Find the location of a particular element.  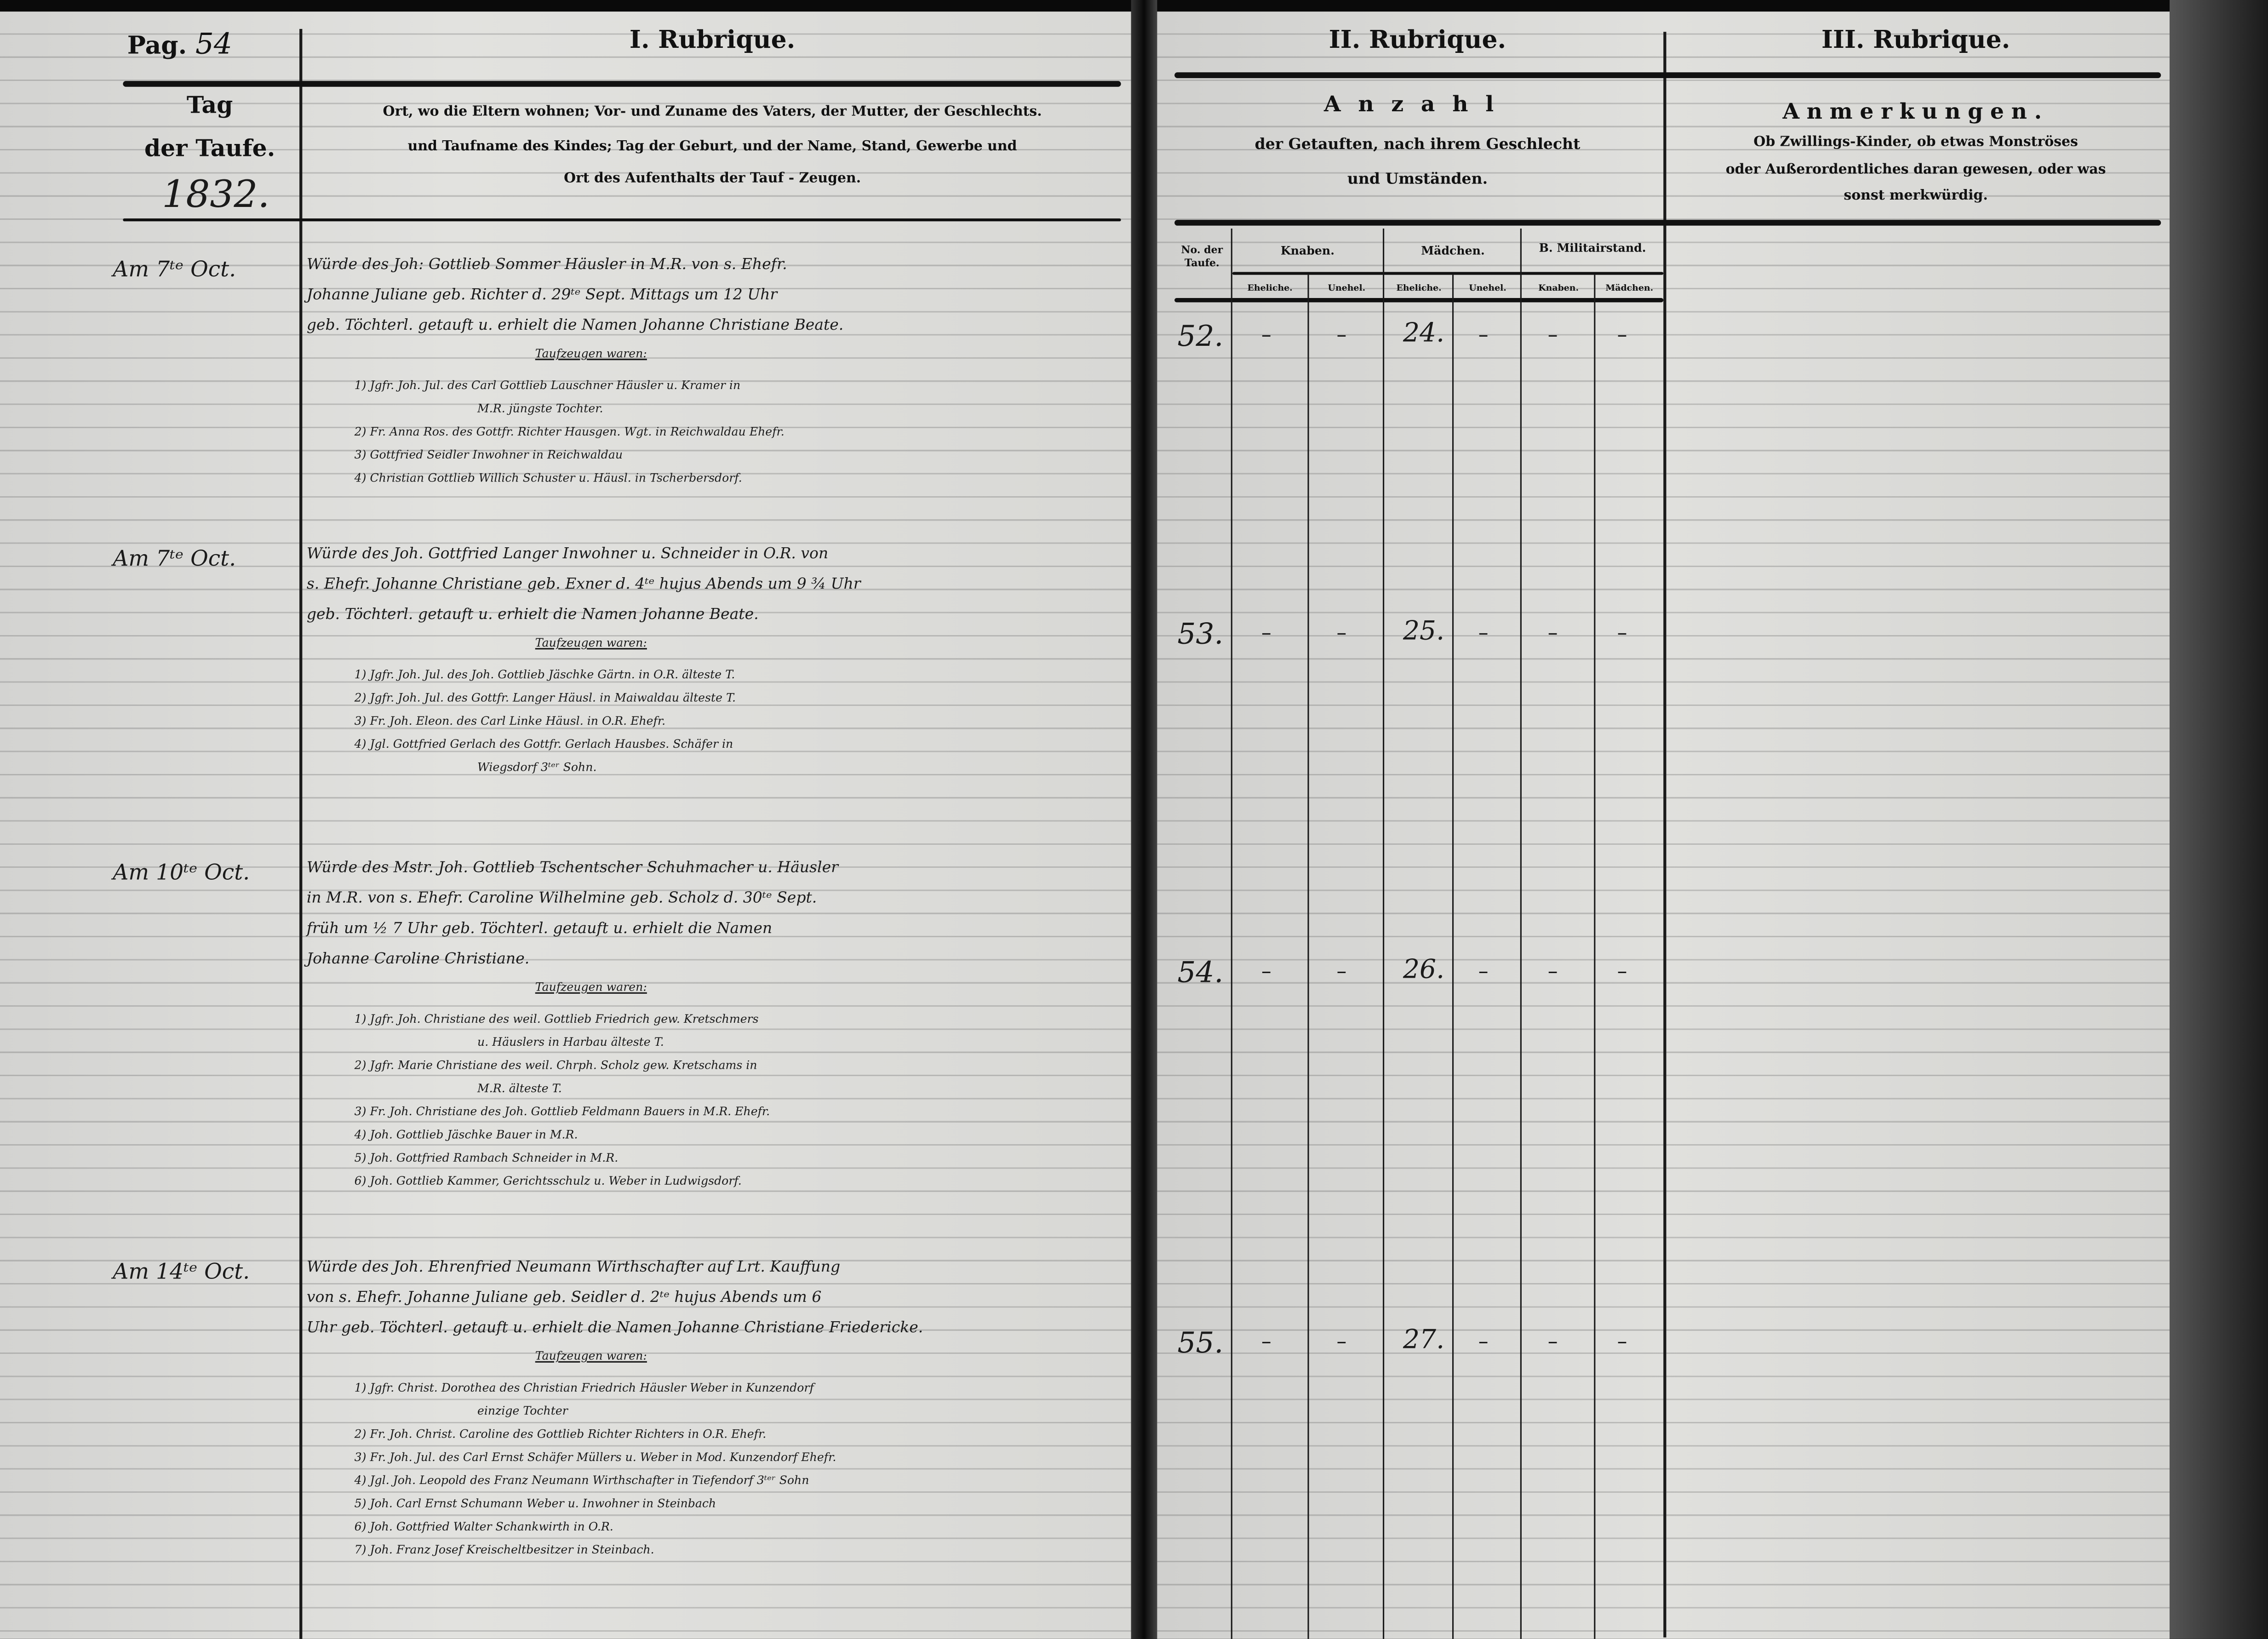

sub-mil-maedchen: Mädchen. is located at coordinates (1629, 288).